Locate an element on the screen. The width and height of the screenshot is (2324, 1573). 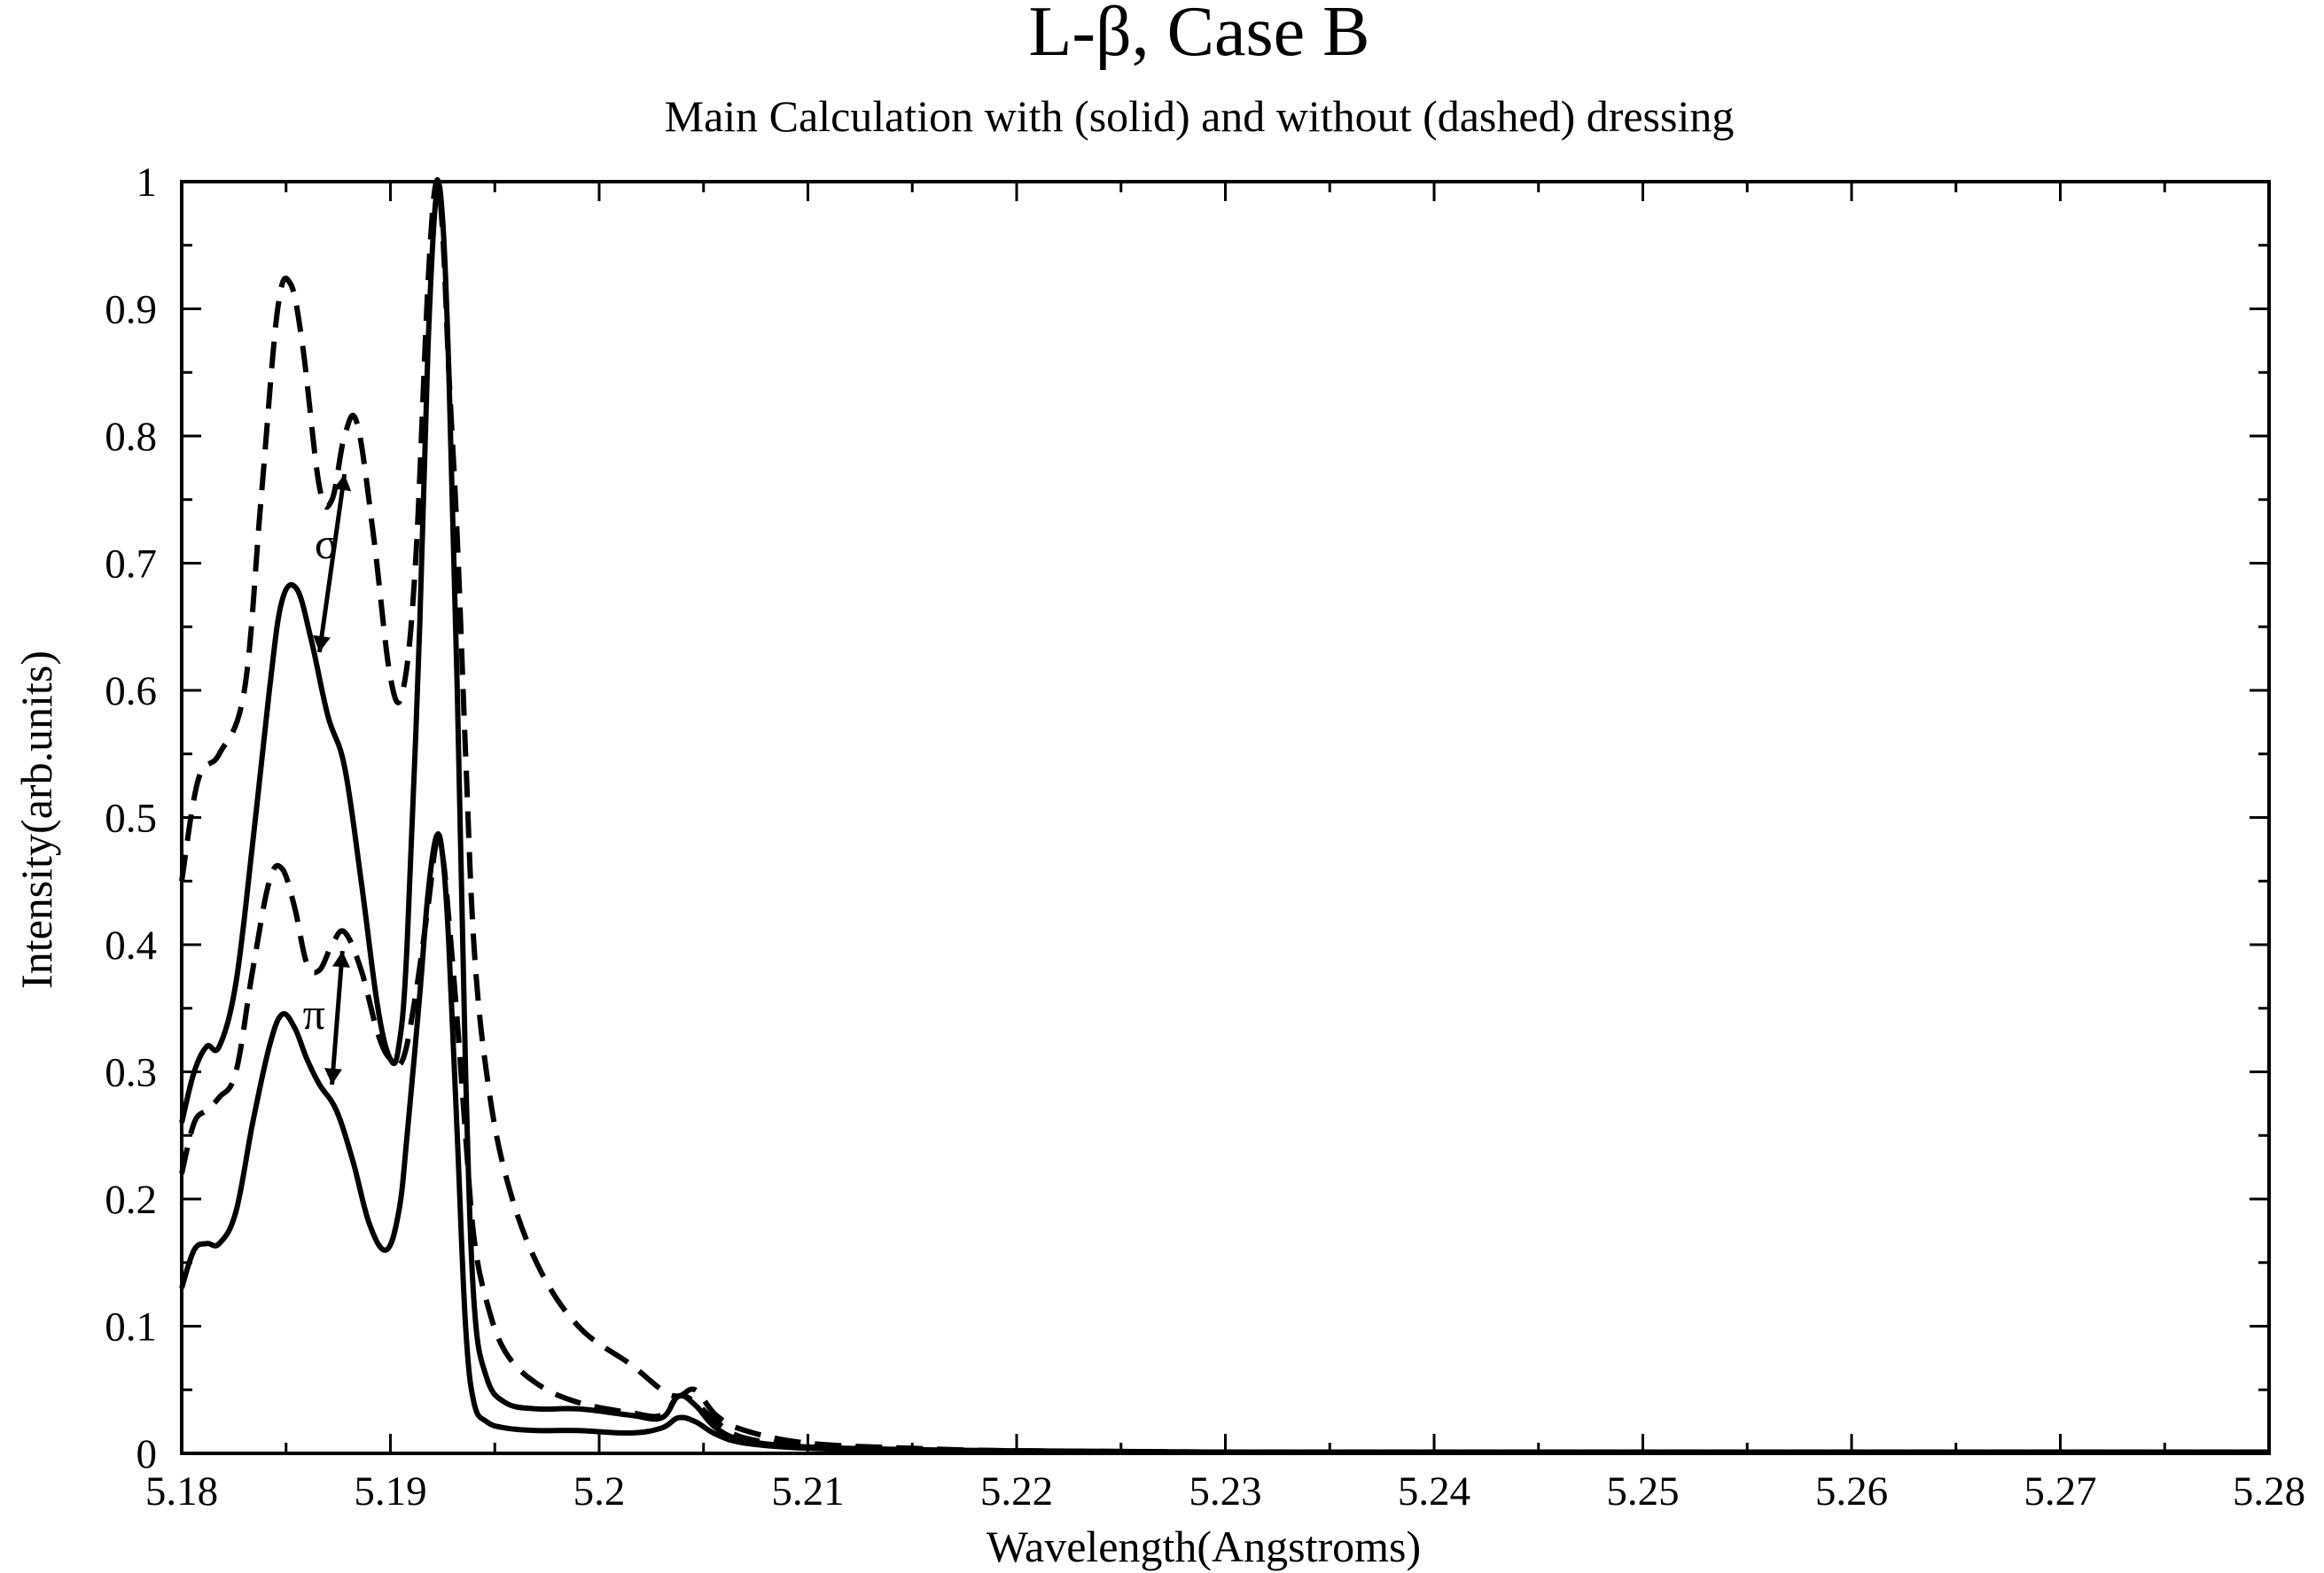
x-tick-label: 5.2 is located at coordinates (600, 1491).